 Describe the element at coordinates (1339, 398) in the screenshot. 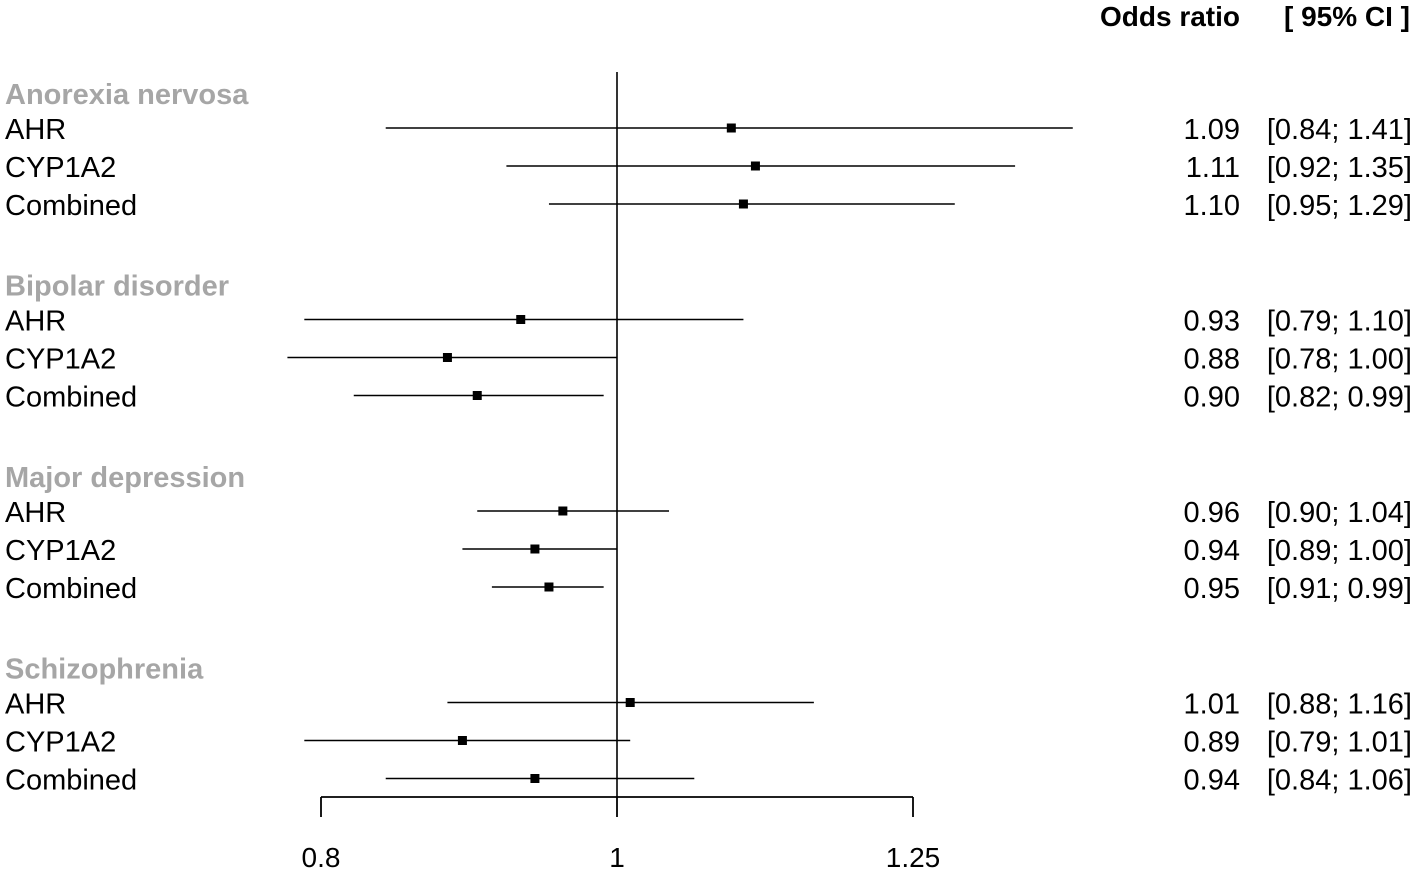

I see `confidence-interval-value: [0.82; 0.99]` at that location.